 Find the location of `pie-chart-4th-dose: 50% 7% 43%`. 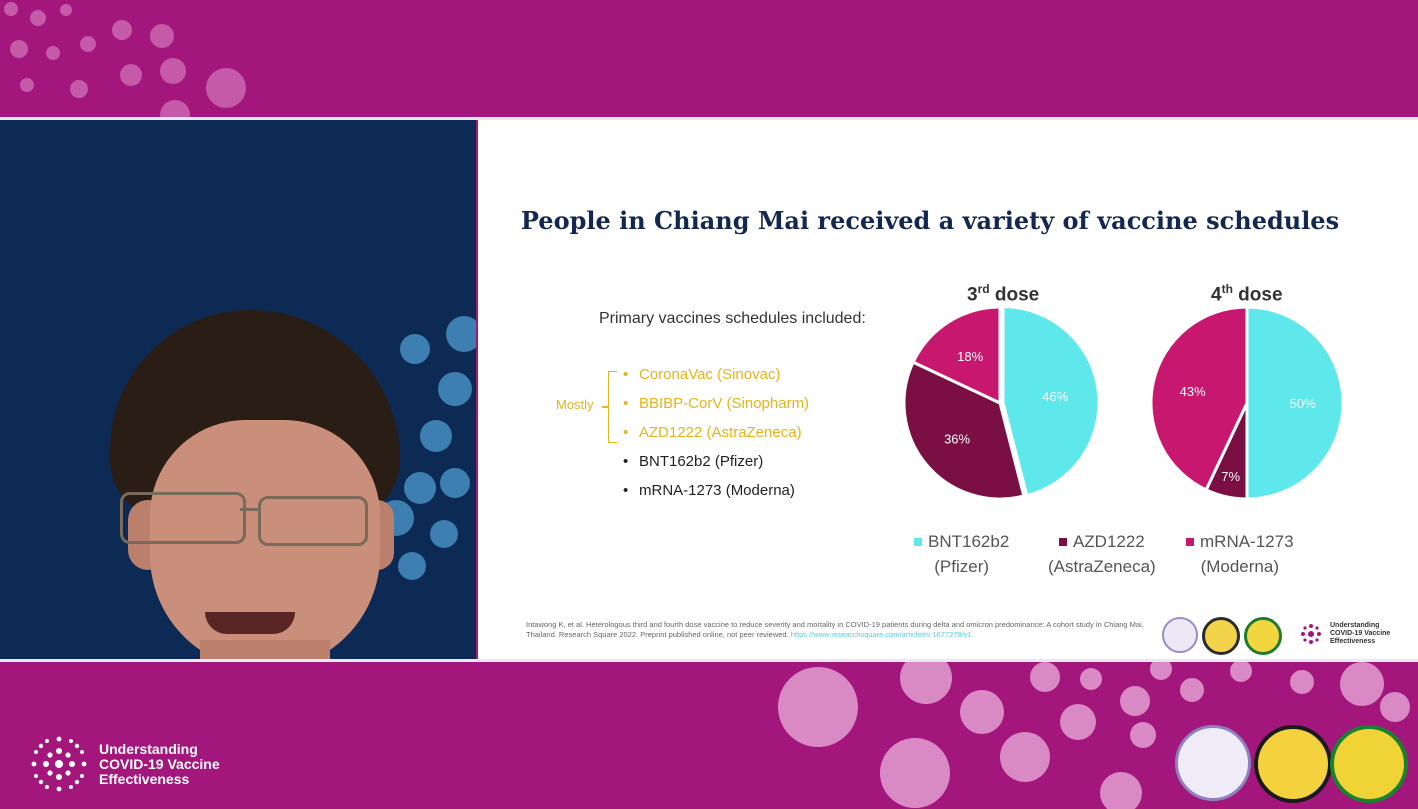

pie-chart-4th-dose: 50% 7% 43% is located at coordinates (1247, 403).